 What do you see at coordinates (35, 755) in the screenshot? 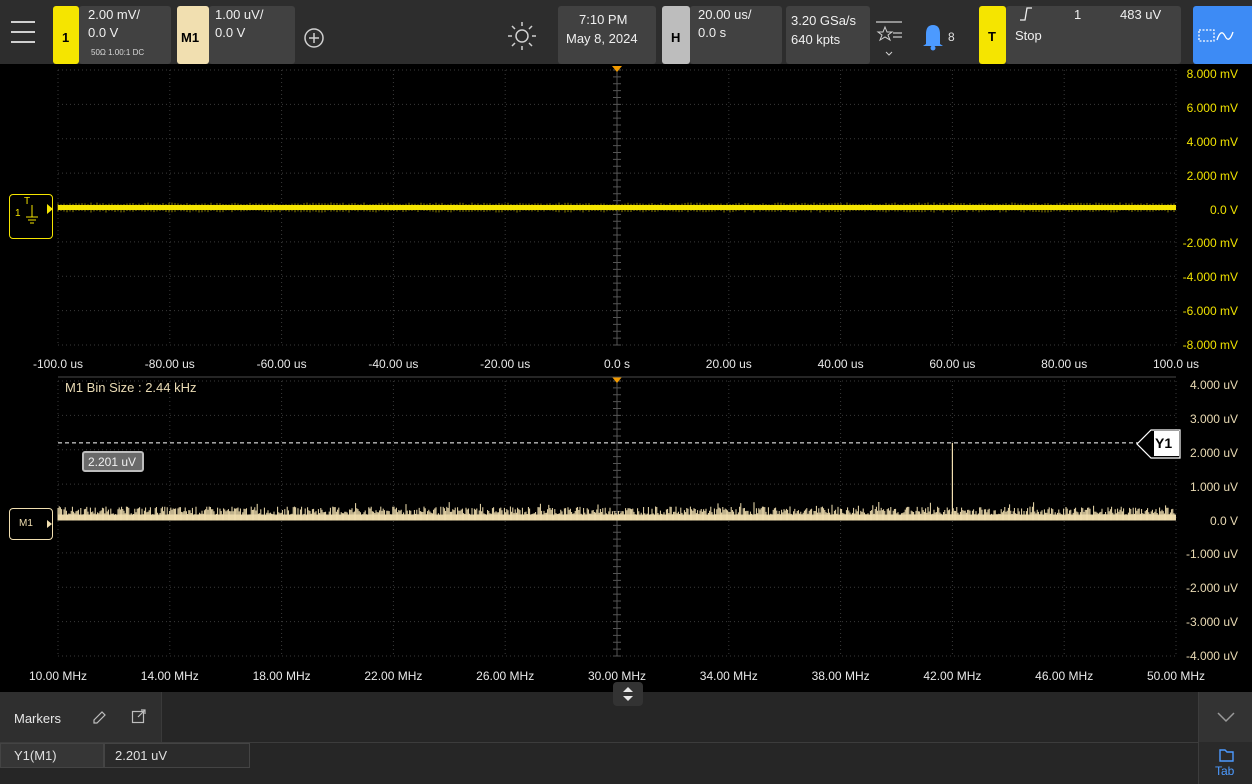
I see `marker-name-cell: Y1(M1)` at bounding box center [35, 755].